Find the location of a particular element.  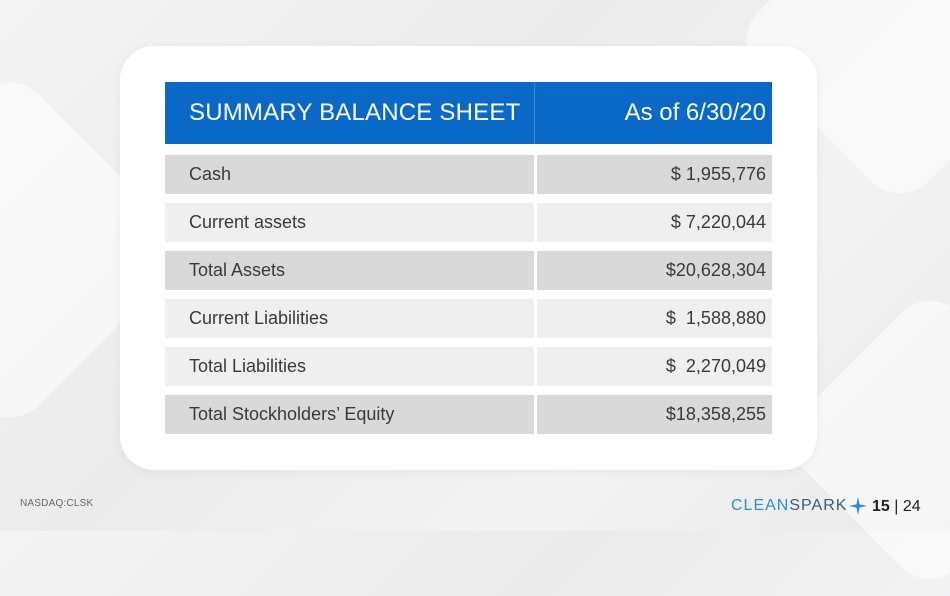

row-label: Current assets is located at coordinates (349, 222).